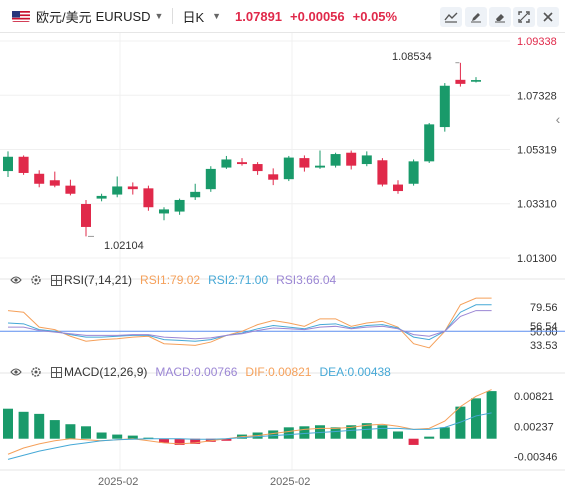 The width and height of the screenshot is (565, 494). I want to click on us-flag-icon, so click(21, 16).